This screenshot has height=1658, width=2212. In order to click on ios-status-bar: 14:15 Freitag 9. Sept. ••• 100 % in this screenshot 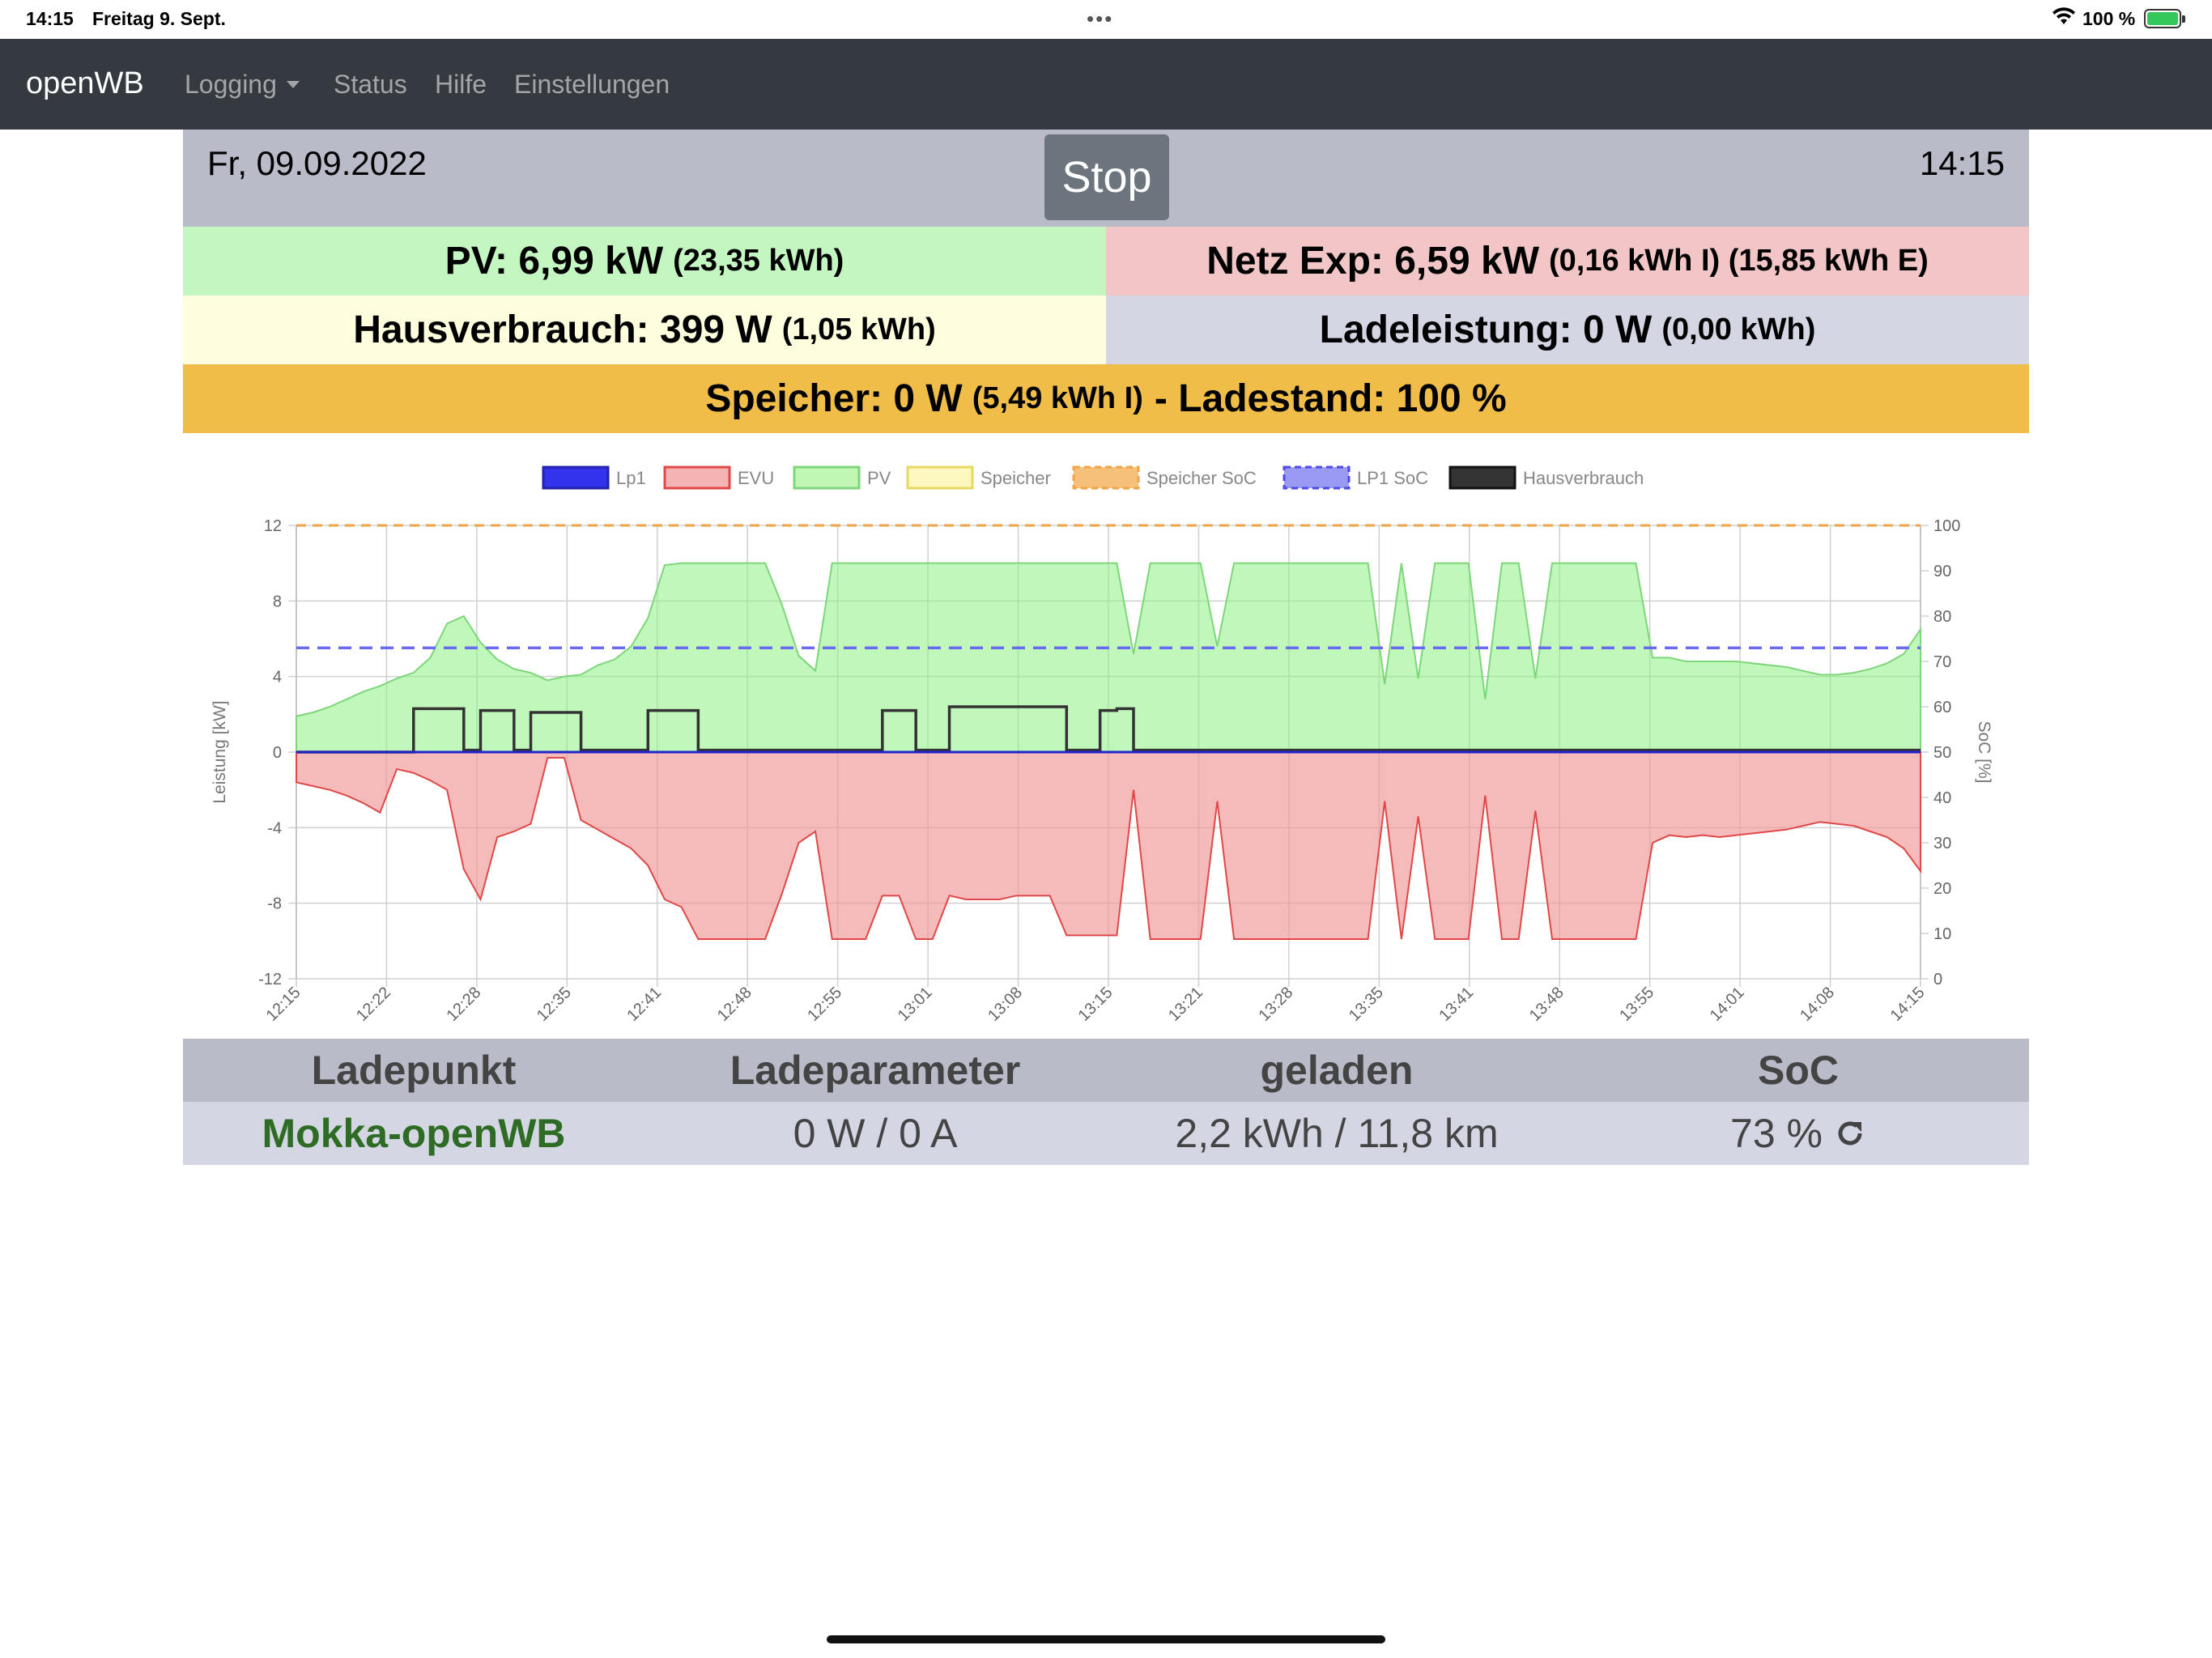, I will do `click(1106, 19)`.